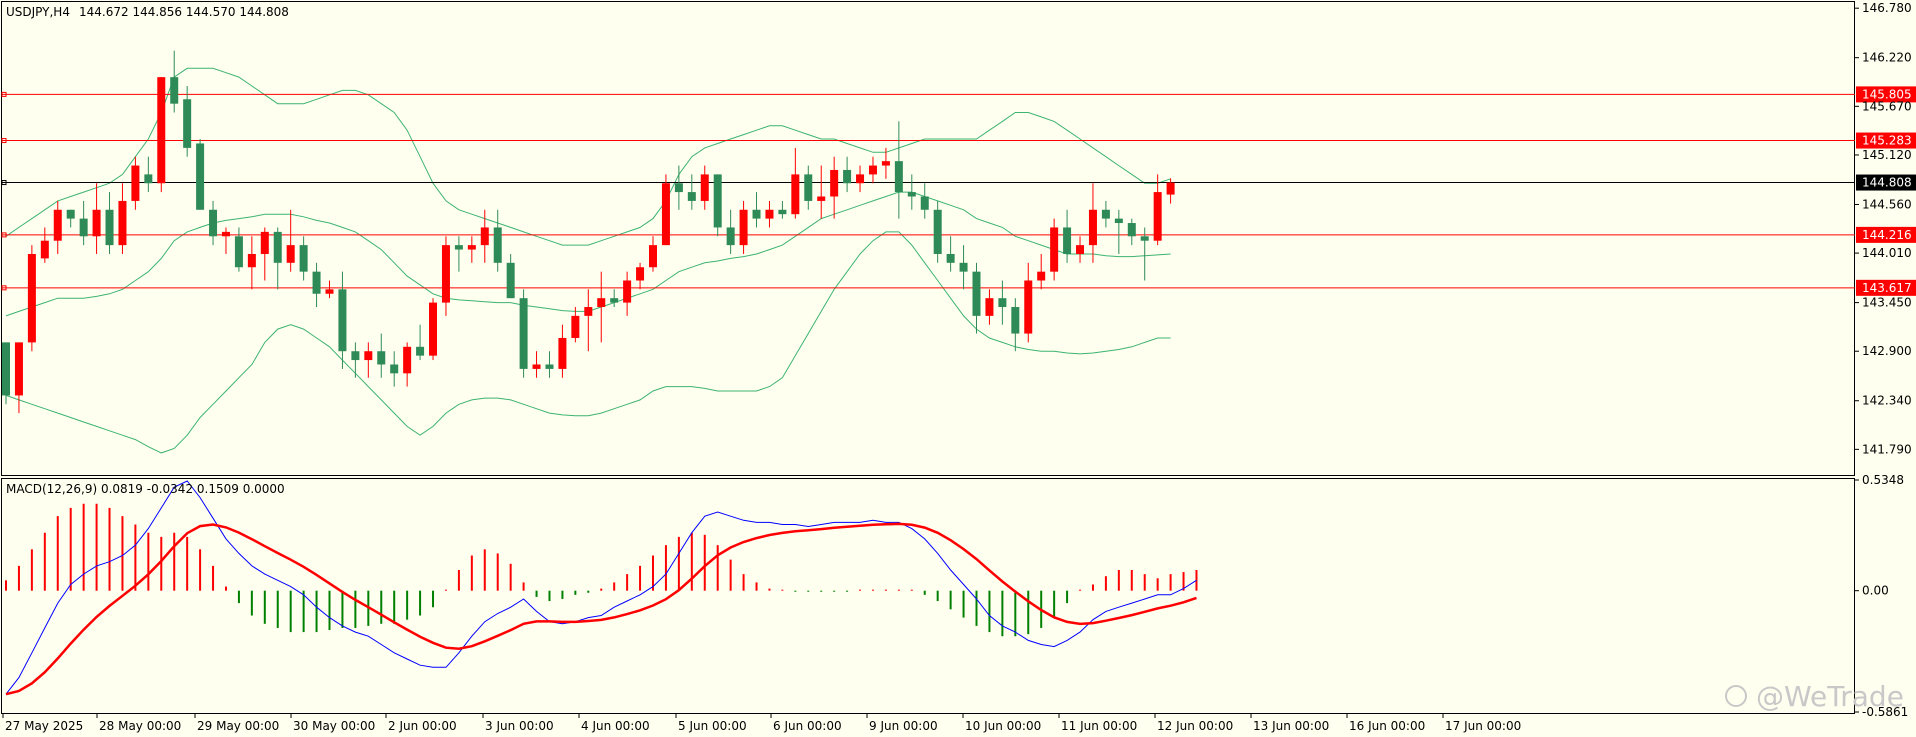 This screenshot has width=1916, height=737. I want to click on macd-tick-label: 0.00, so click(1875, 591).